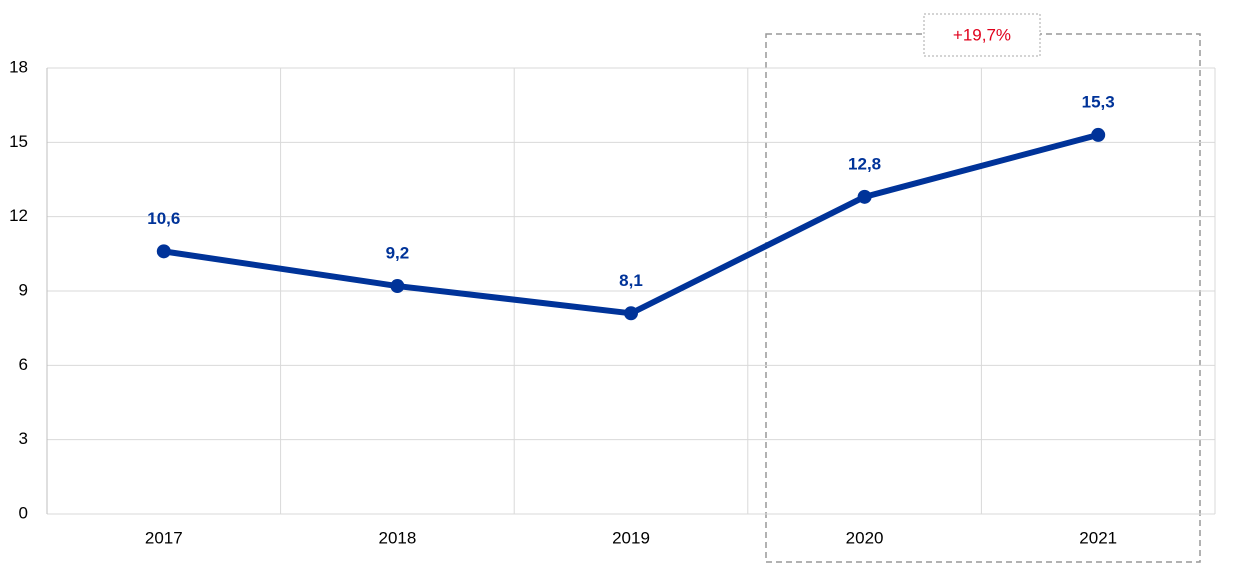  Describe the element at coordinates (631, 537) in the screenshot. I see `x-tick-label: 2019` at that location.